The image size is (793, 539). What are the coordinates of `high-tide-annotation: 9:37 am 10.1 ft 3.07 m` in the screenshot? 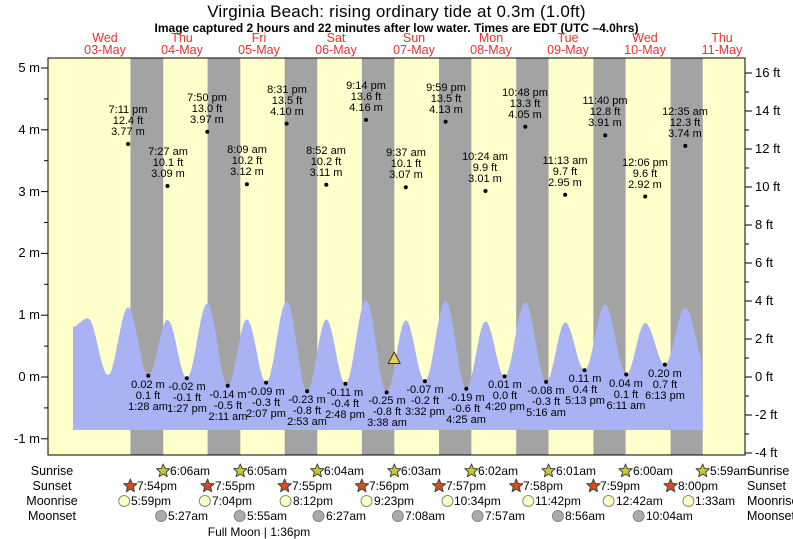 It's located at (406, 164).